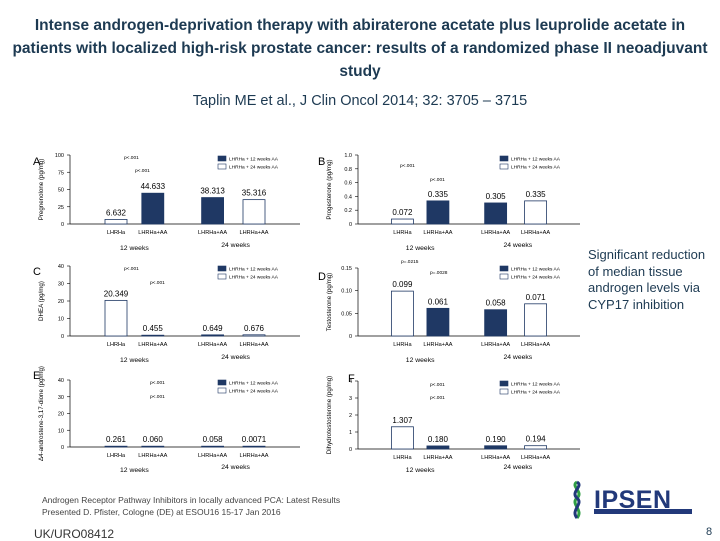  Describe the element at coordinates (329, 415) in the screenshot. I see `y-axis-label: Dihydrotestosterone (pg/mg)` at that location.